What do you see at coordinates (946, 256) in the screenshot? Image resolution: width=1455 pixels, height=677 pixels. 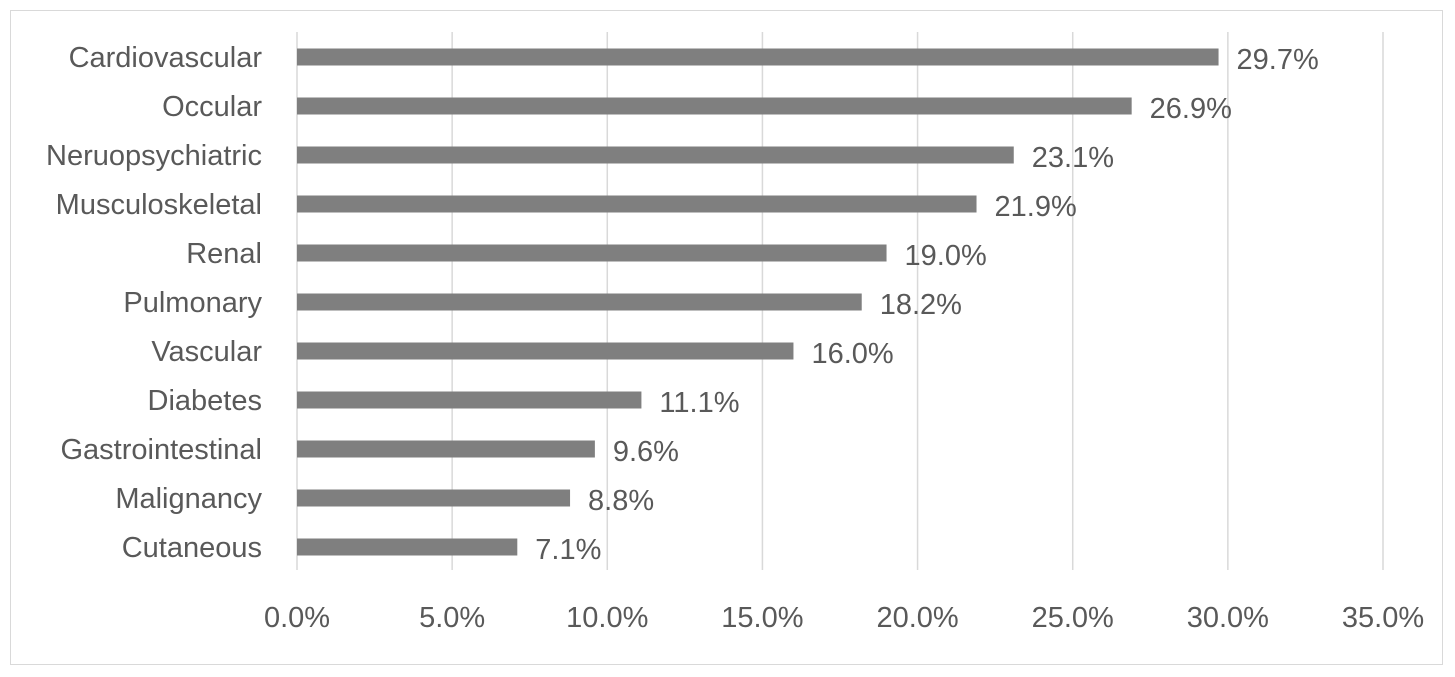 I see `value-label: 19.0%` at bounding box center [946, 256].